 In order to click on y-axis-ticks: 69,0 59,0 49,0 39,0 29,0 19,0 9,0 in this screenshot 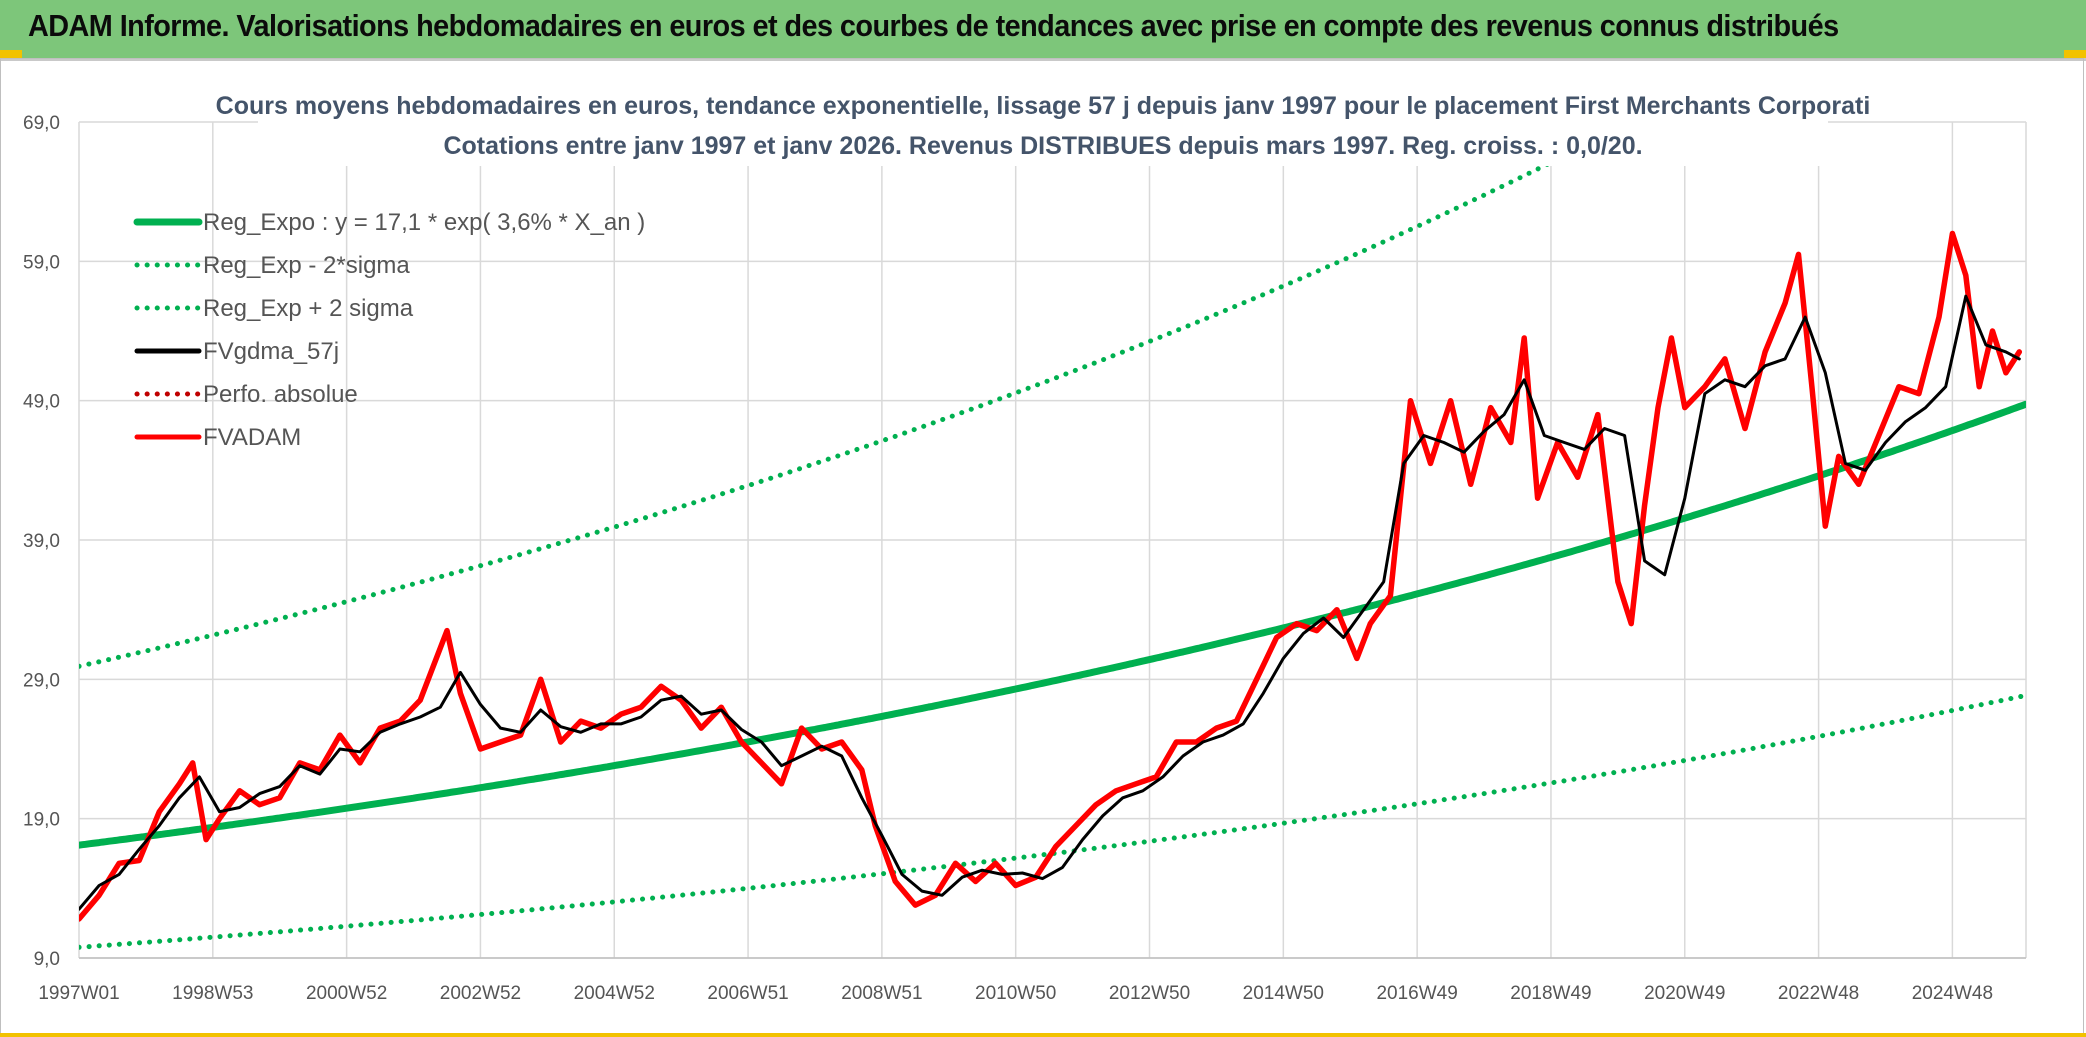, I will do `click(41, 541)`.